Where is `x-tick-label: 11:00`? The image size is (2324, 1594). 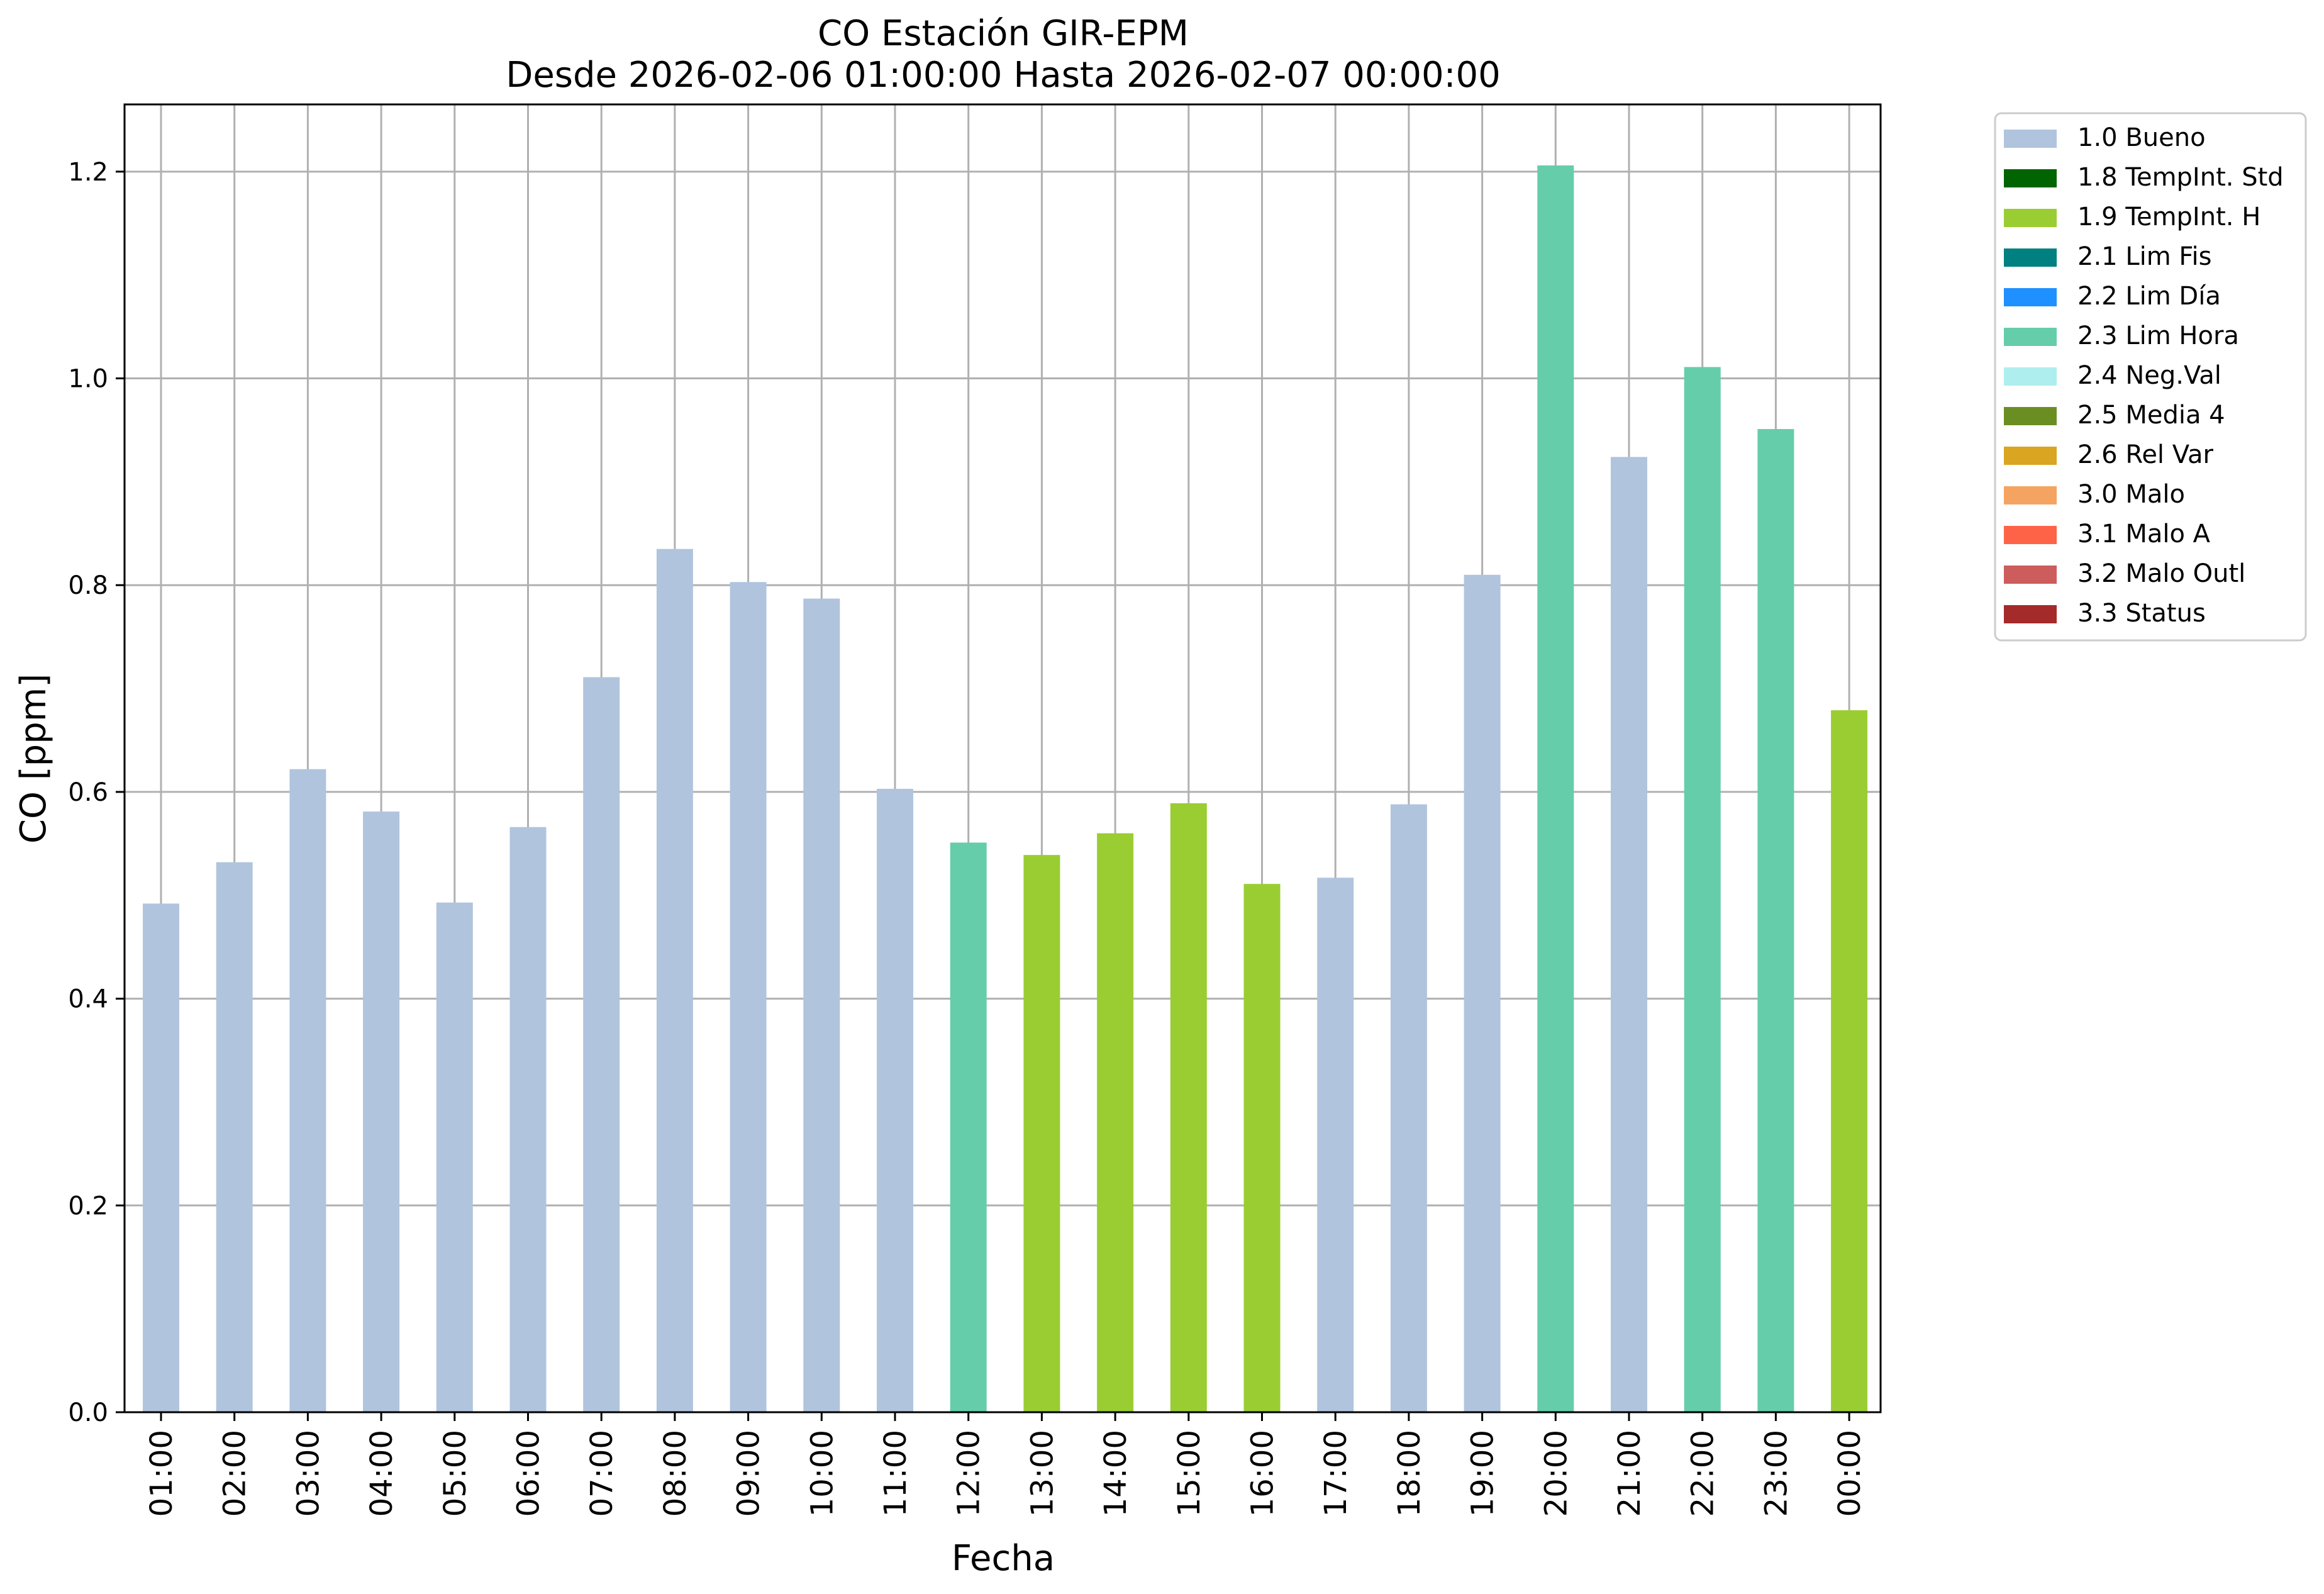
x-tick-label: 11:00 is located at coordinates (896, 1473).